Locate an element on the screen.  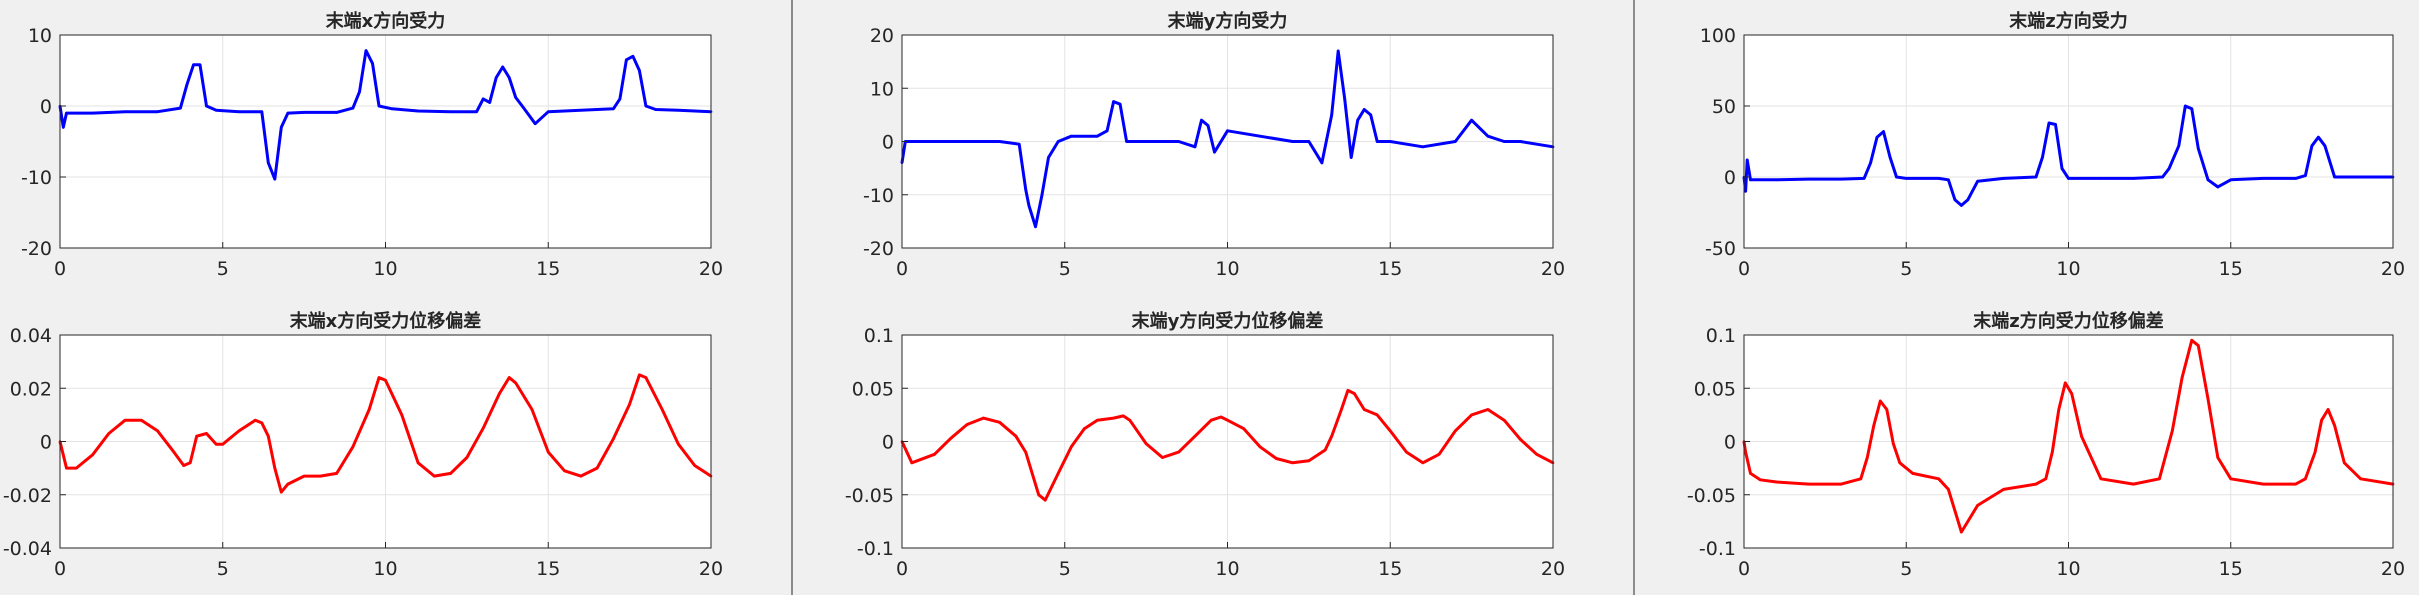
x-tick-label: 10 is located at coordinates (1227, 269).